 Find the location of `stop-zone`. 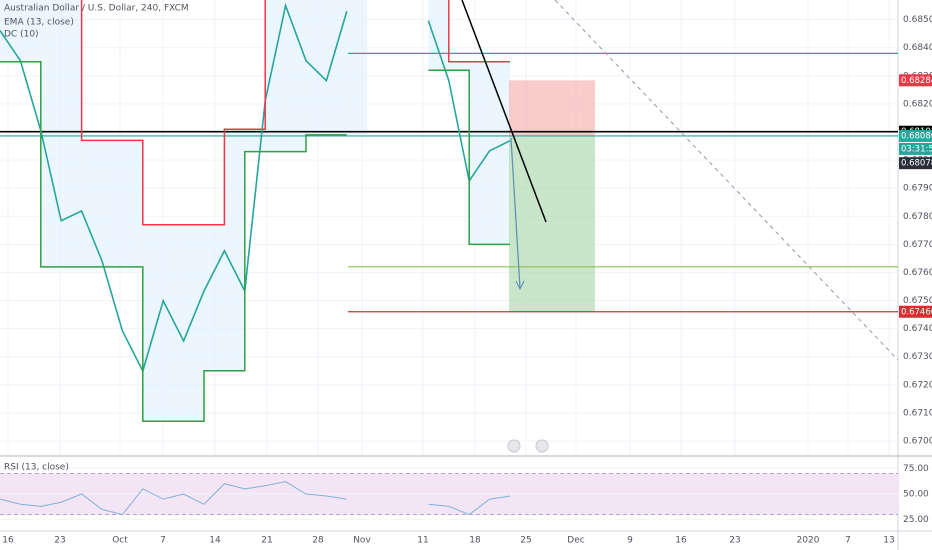

stop-zone is located at coordinates (552, 108).